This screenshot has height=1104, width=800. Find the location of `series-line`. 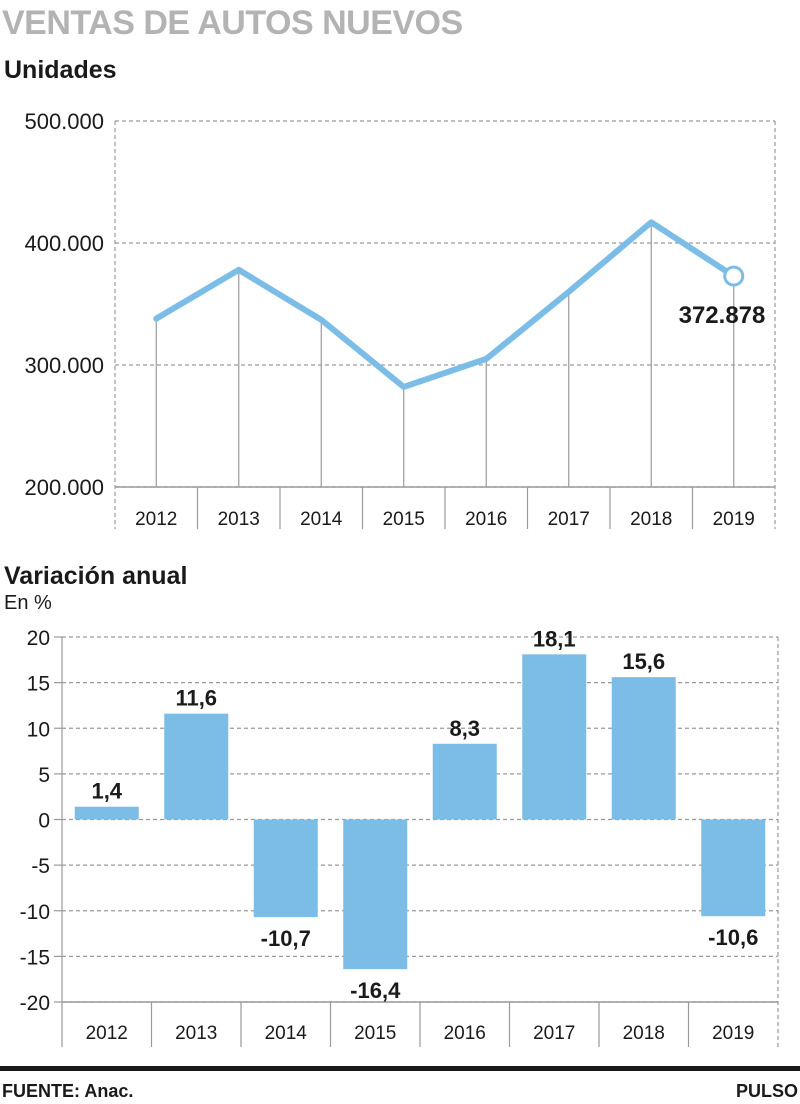

series-line is located at coordinates (445, 304).